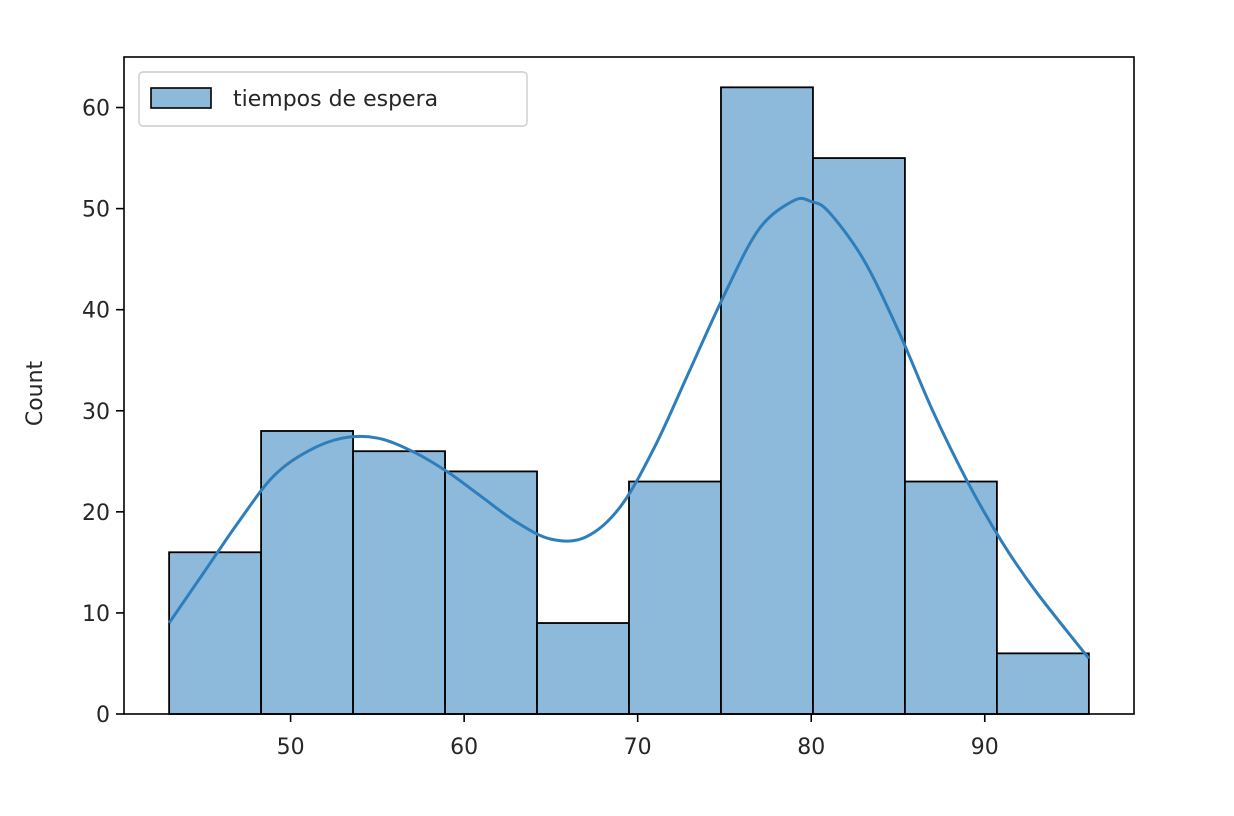 The image size is (1234, 816). Describe the element at coordinates (96, 311) in the screenshot. I see `y-tick-label-40: 40` at that location.